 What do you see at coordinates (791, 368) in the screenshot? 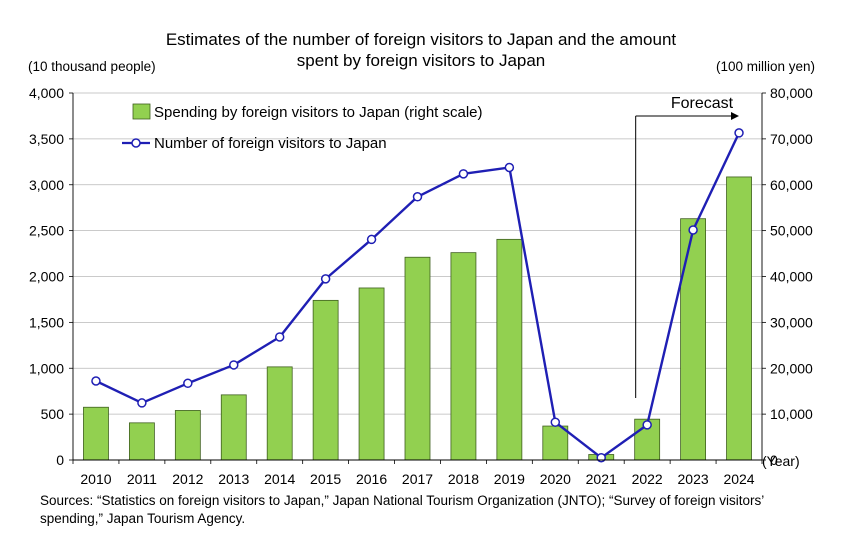
I see `right-tick-label: 20,000` at bounding box center [791, 368].